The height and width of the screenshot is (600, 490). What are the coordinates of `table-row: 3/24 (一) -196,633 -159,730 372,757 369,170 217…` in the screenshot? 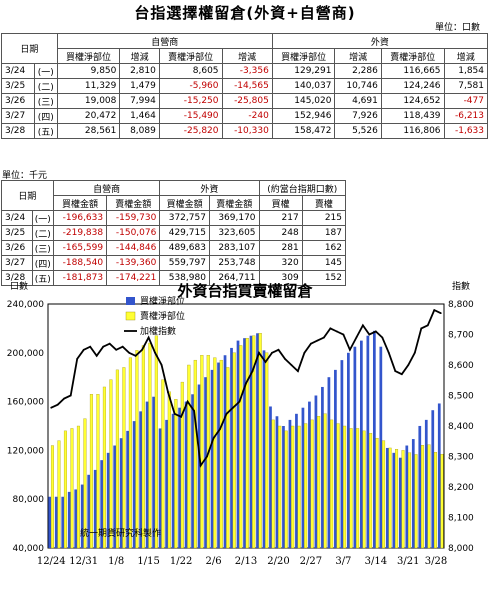 It's located at (174, 218).